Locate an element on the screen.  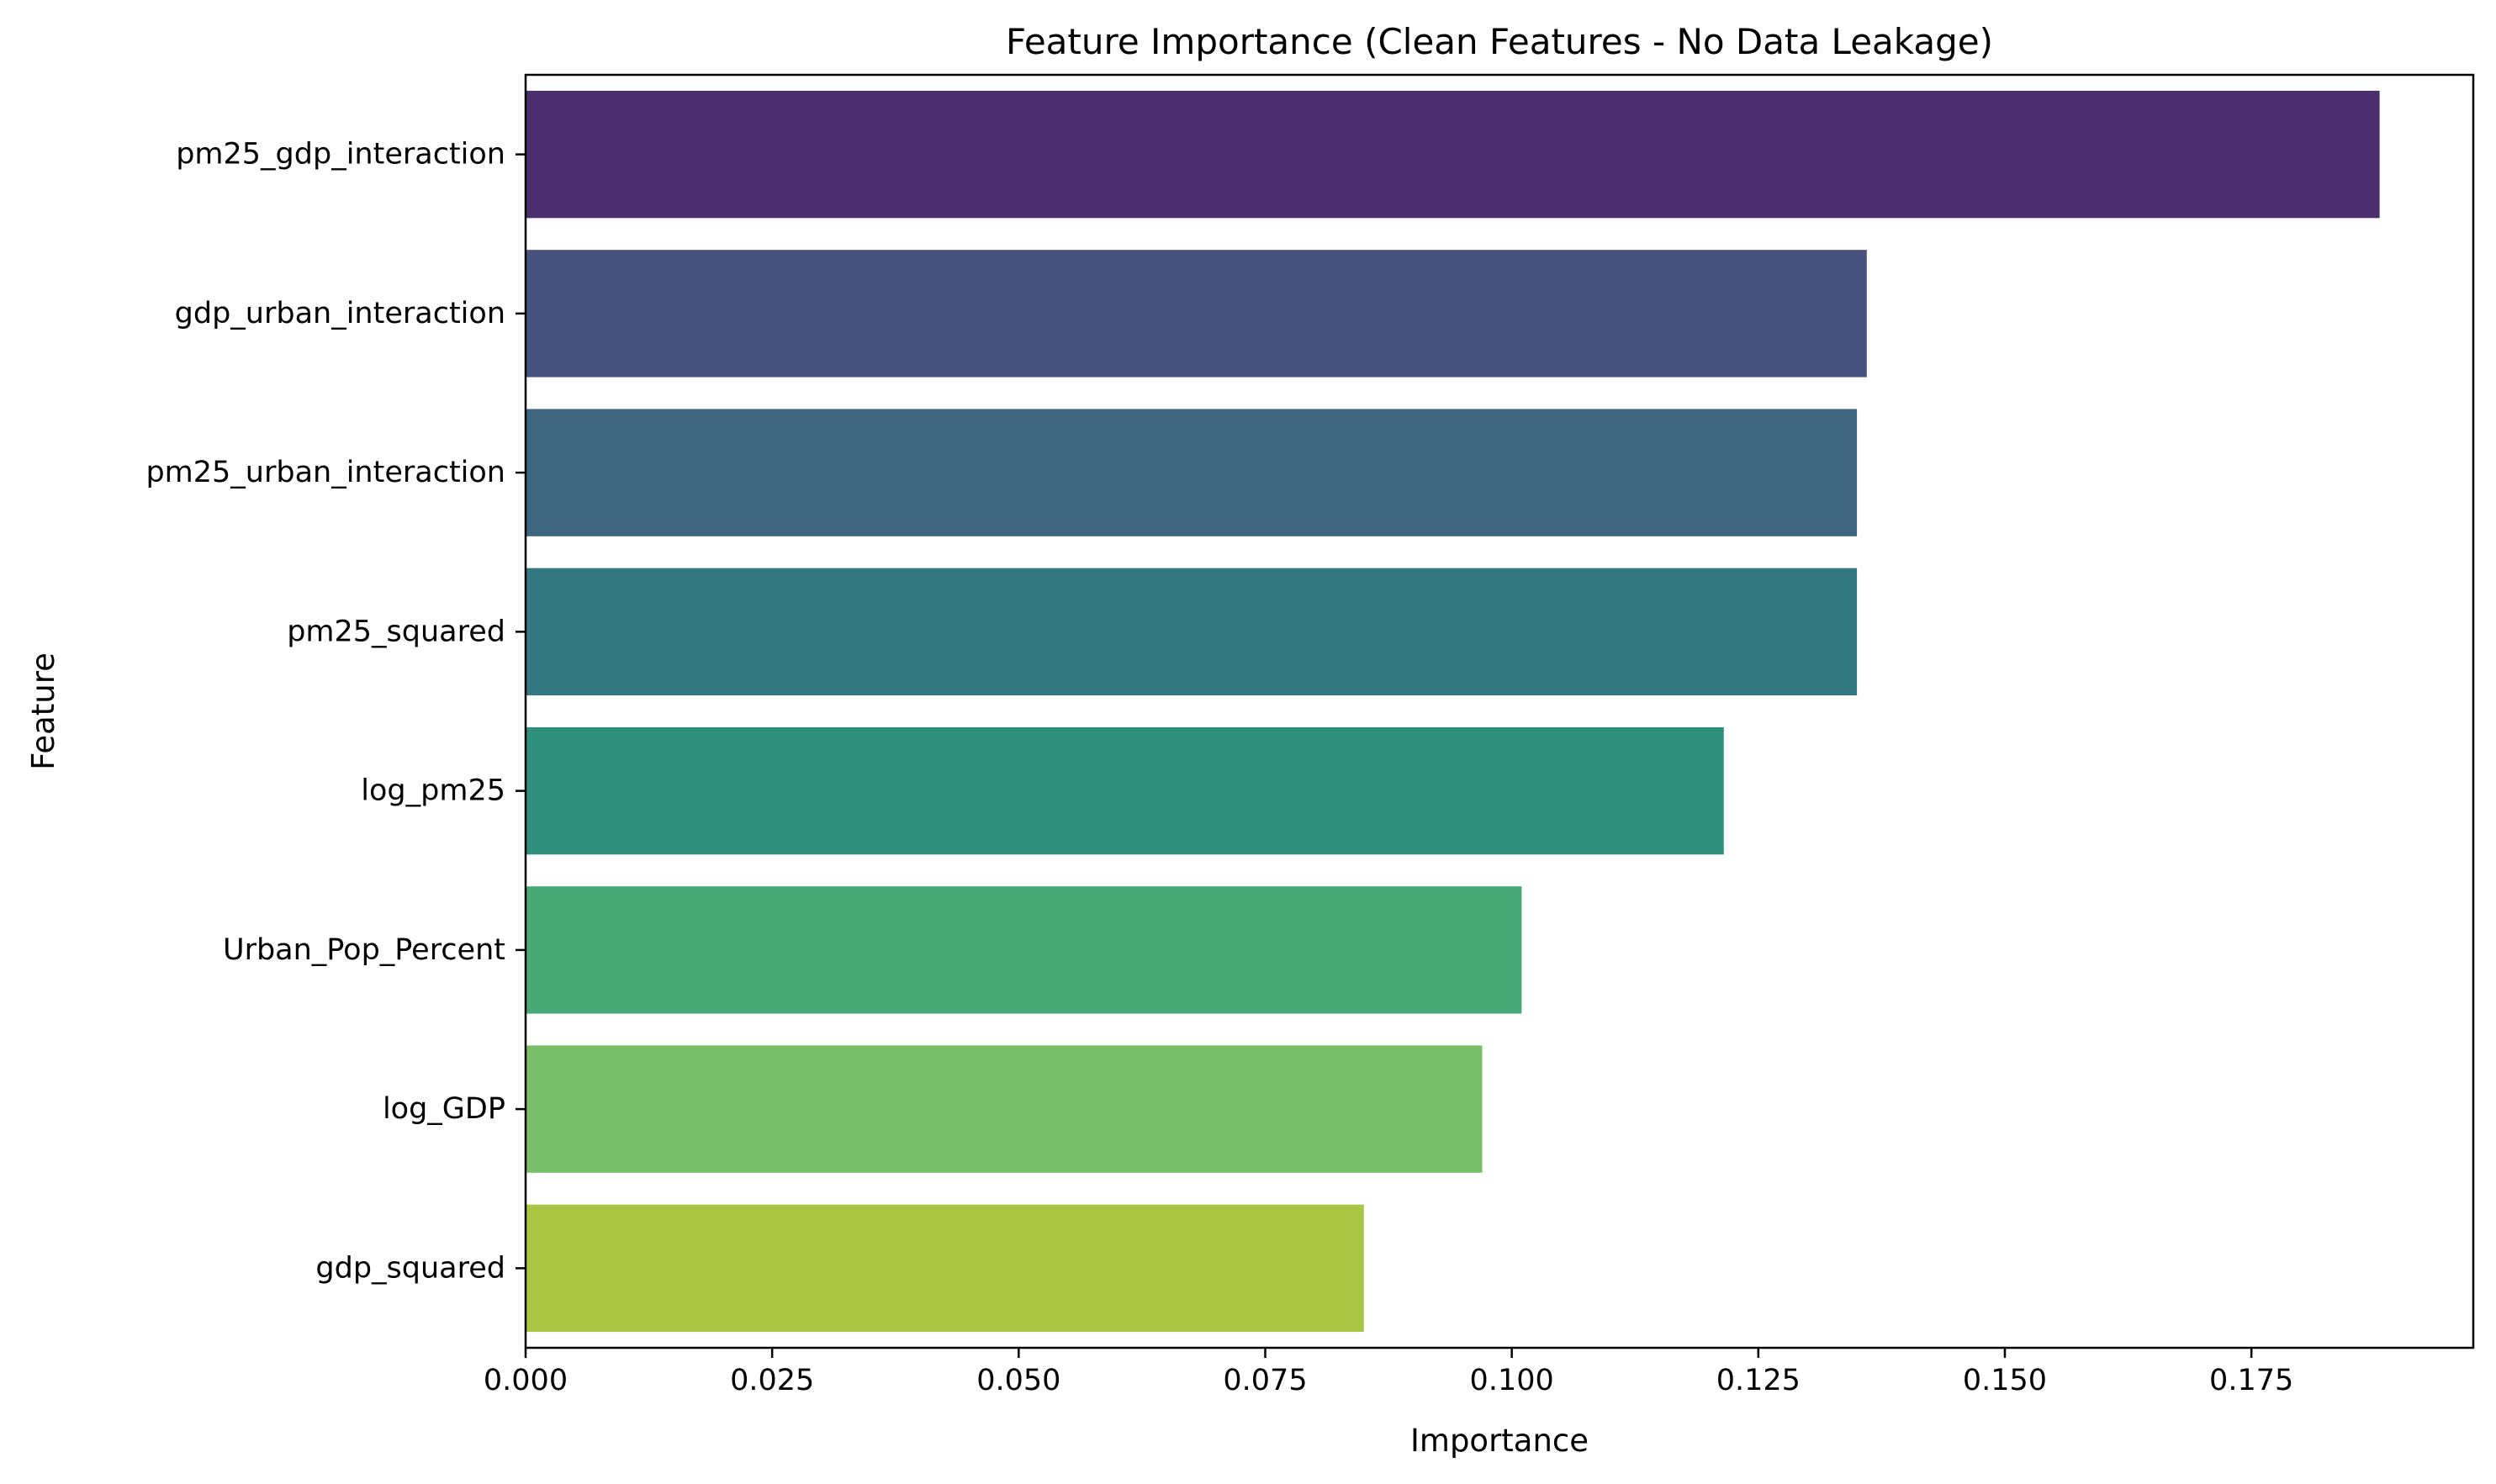
x-tick-label: 0.075 is located at coordinates (1265, 1380).